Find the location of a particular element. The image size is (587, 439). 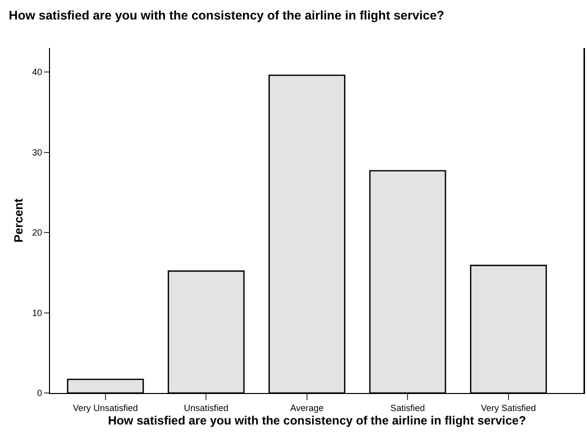

y-tick-label: 30 is located at coordinates (37, 152).